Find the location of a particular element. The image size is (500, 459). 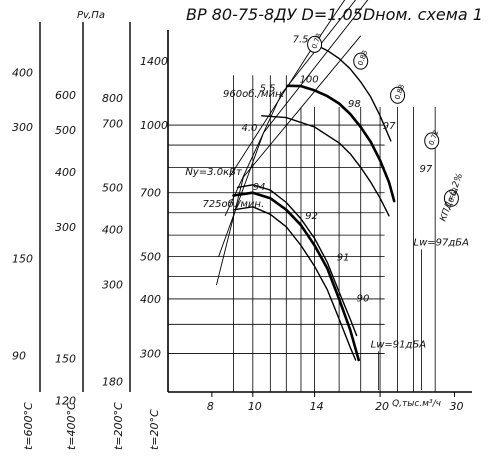

x-tick-label: 20 is located at coordinates (382, 406).